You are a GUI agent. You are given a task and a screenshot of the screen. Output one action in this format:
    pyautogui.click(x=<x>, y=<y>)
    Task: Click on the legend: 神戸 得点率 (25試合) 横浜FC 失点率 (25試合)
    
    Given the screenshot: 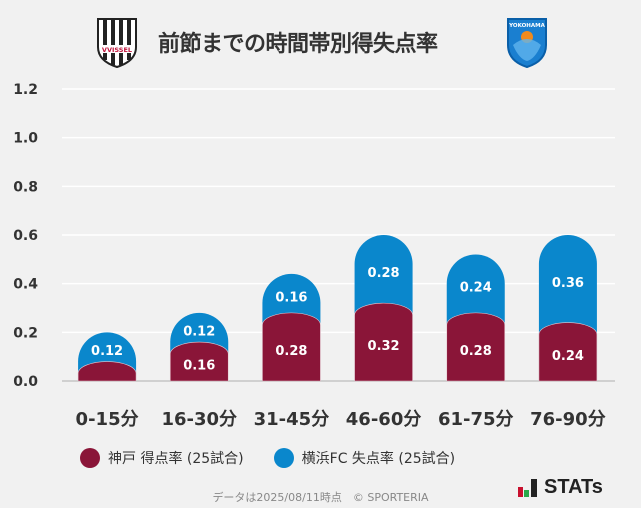 What is the action you would take?
    pyautogui.click(x=267, y=458)
    